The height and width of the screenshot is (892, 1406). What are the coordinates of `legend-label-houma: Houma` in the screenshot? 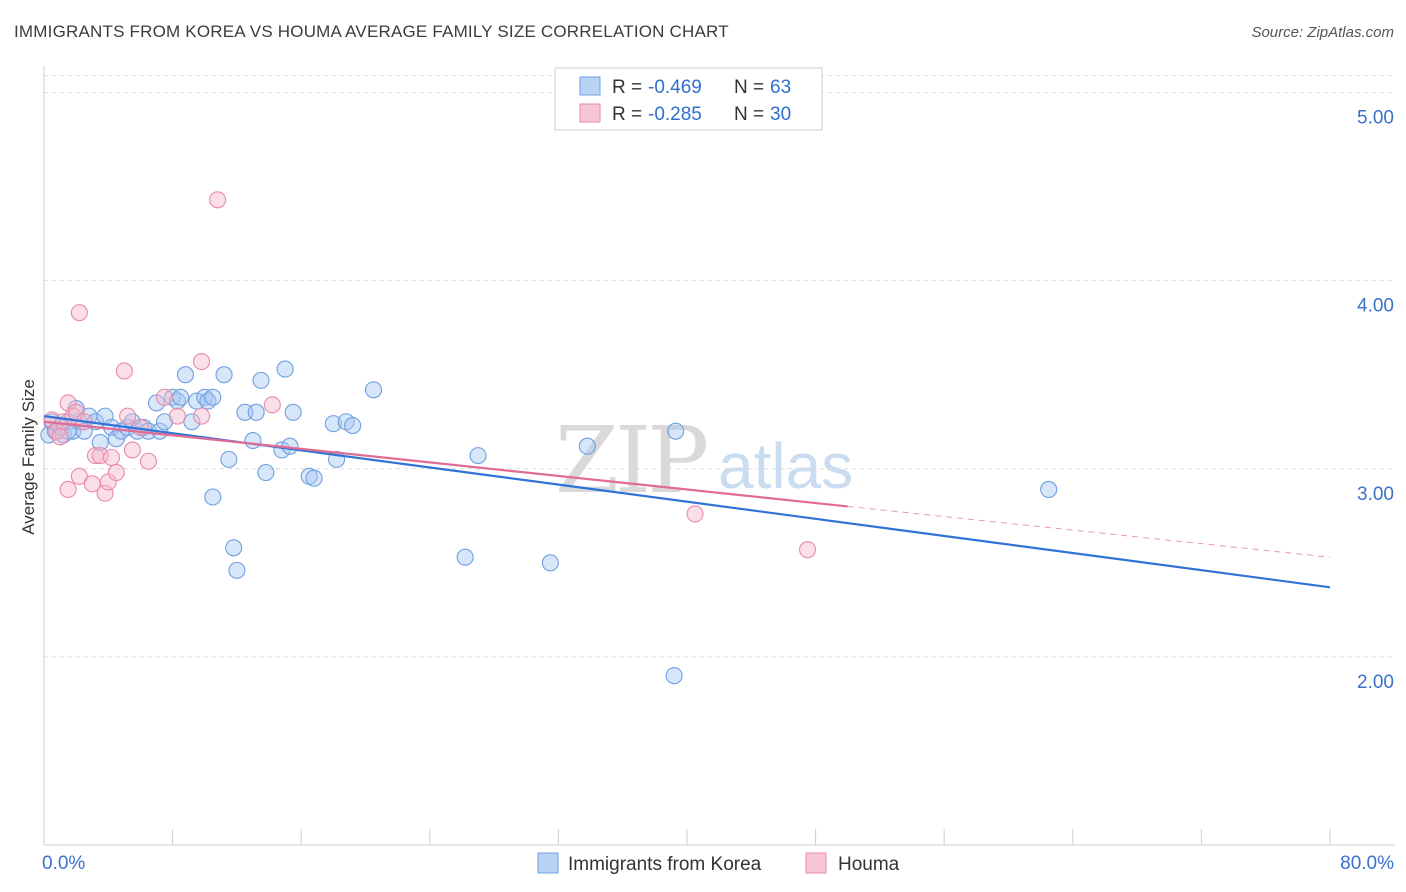 It's located at (869, 864).